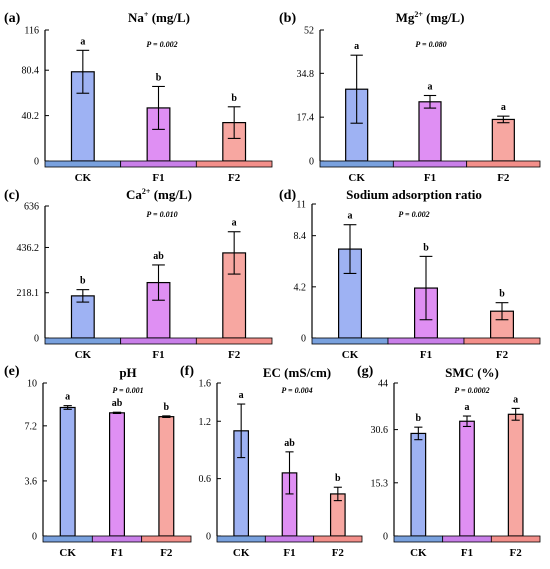 The width and height of the screenshot is (550, 569). I want to click on p-value: P = 0.0002, so click(471, 390).